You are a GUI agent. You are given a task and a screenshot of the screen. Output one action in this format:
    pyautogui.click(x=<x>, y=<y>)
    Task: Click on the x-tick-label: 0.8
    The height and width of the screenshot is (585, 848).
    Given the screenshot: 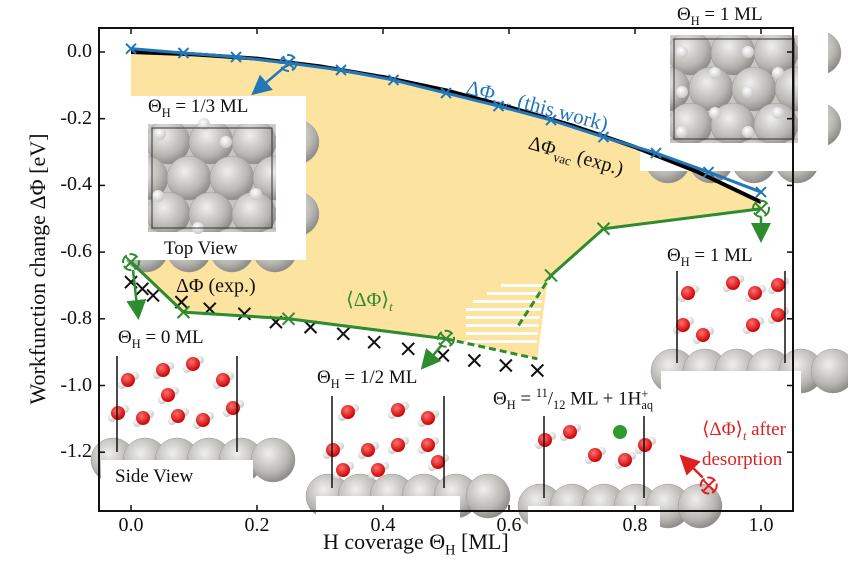 What is the action you would take?
    pyautogui.click(x=635, y=525)
    